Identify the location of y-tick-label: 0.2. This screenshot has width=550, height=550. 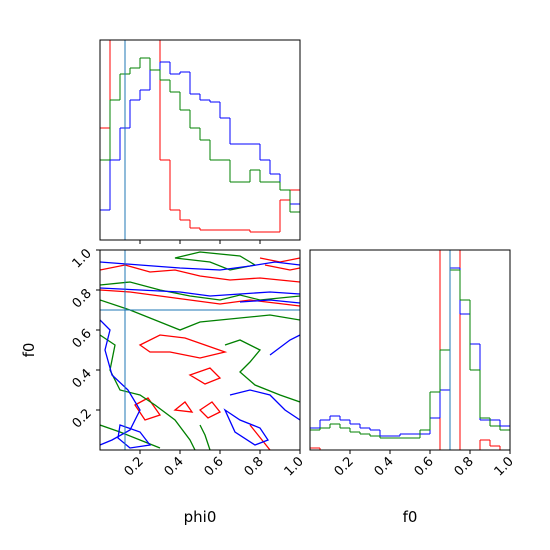
(82, 418).